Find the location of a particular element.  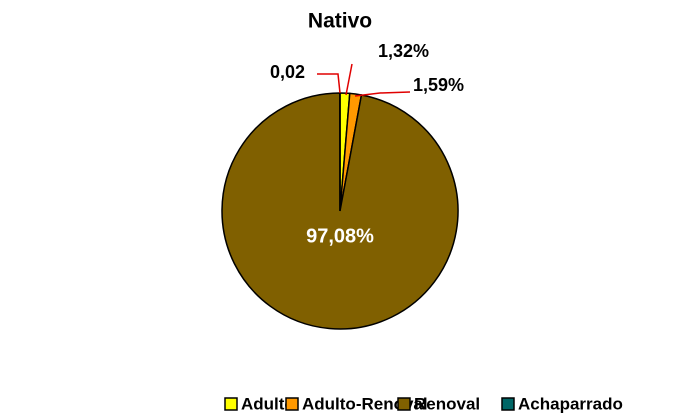

data-label: 0,02 is located at coordinates (287, 72).